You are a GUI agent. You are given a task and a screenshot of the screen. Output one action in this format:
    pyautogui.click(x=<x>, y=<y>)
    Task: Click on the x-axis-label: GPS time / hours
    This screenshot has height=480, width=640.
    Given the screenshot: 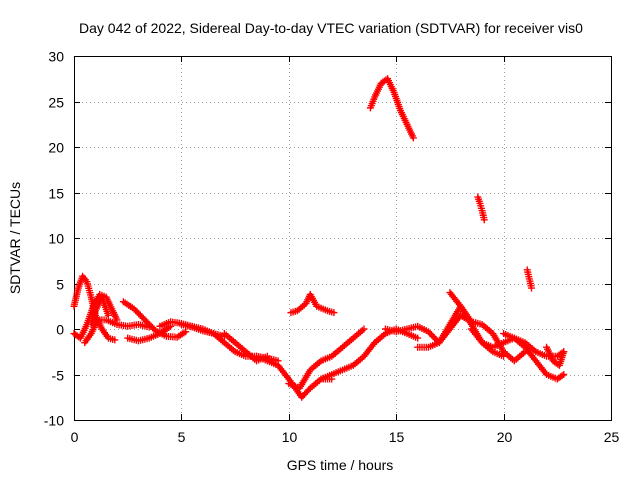 What is the action you would take?
    pyautogui.click(x=340, y=465)
    